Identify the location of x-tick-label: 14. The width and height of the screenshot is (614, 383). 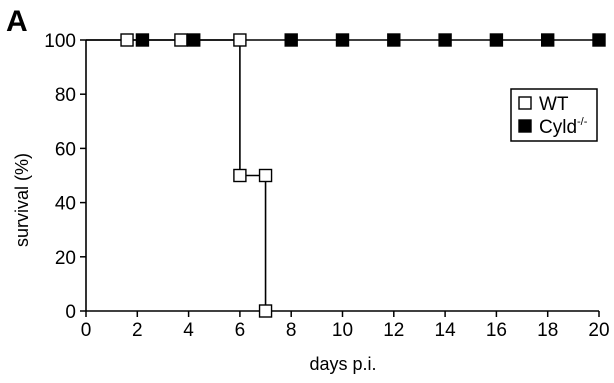
(446, 330).